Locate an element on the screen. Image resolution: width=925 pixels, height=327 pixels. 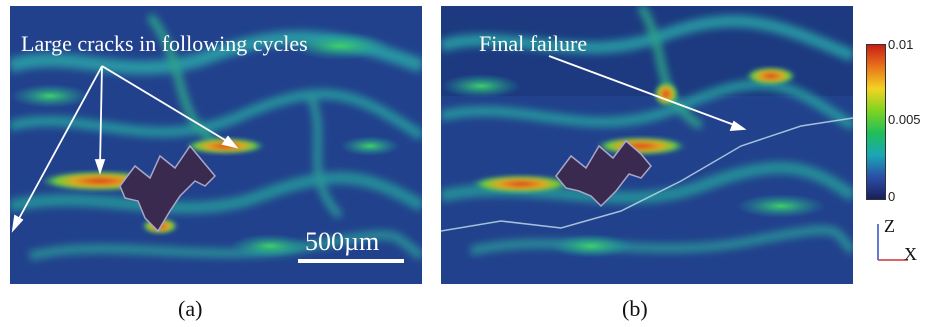
annotation-arrows-a is located at coordinates (125, 149).